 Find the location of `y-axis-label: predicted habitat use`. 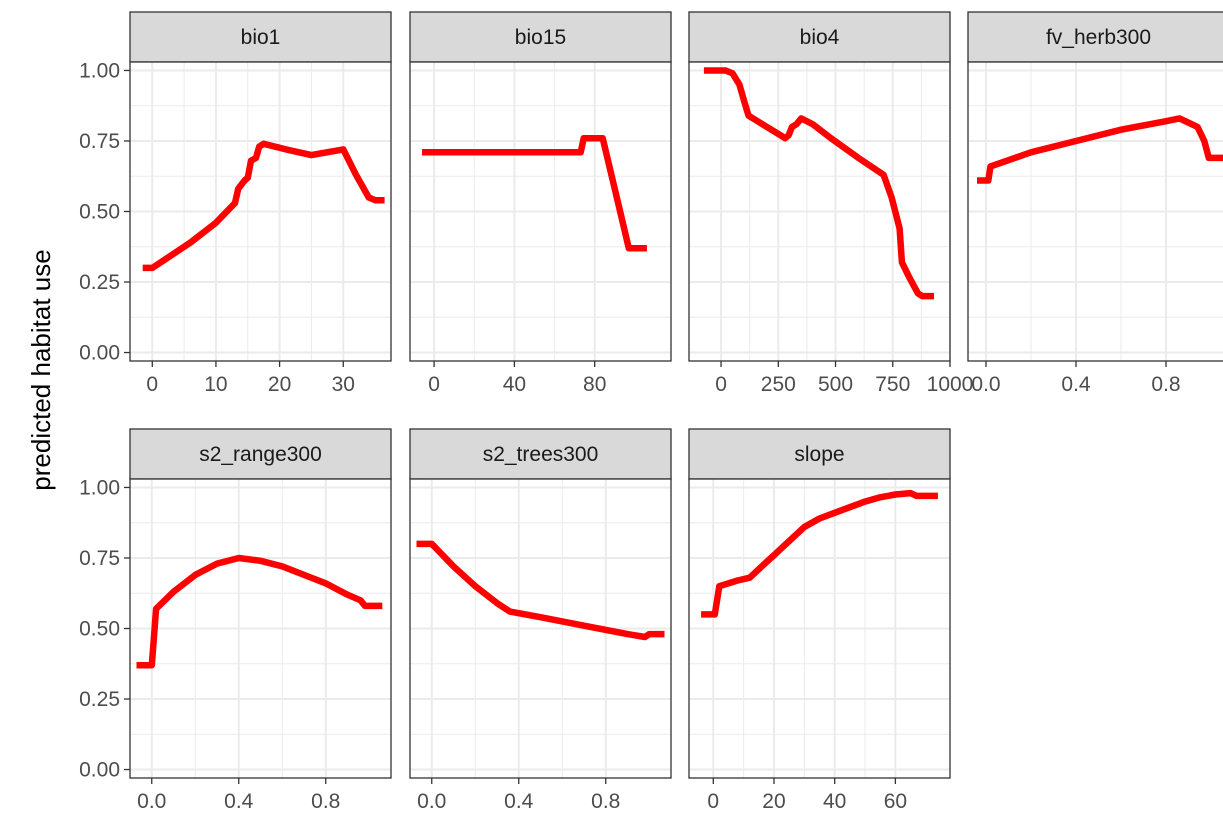

y-axis-label: predicted habitat use is located at coordinates (41, 369).